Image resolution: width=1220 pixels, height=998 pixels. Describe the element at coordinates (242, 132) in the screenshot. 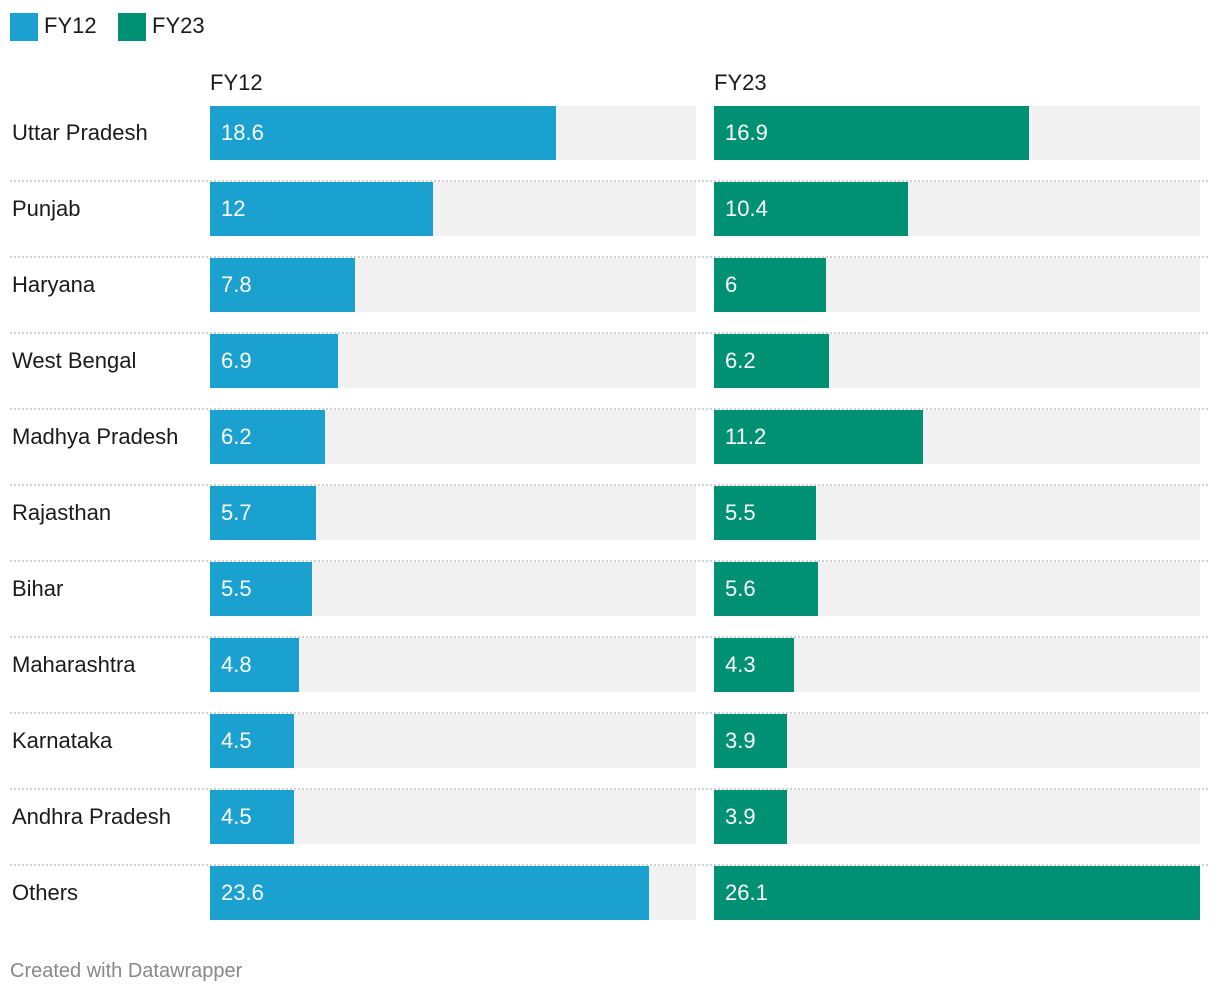

I see `bar-value-label: 18.6` at that location.